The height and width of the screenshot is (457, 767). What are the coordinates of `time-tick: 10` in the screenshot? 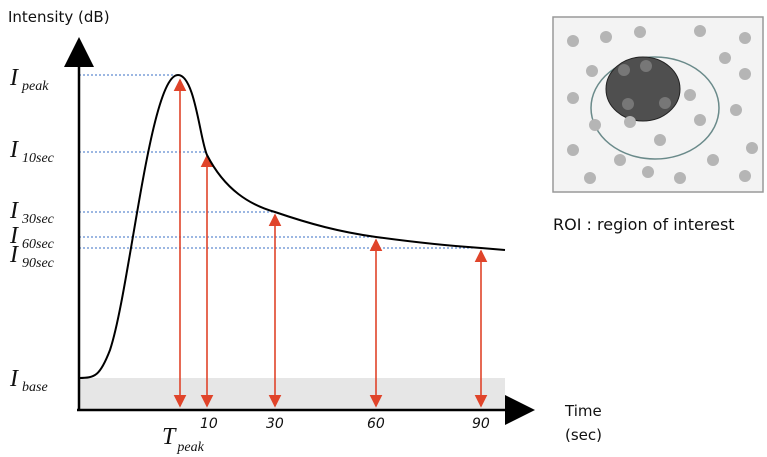 It's located at (209, 424).